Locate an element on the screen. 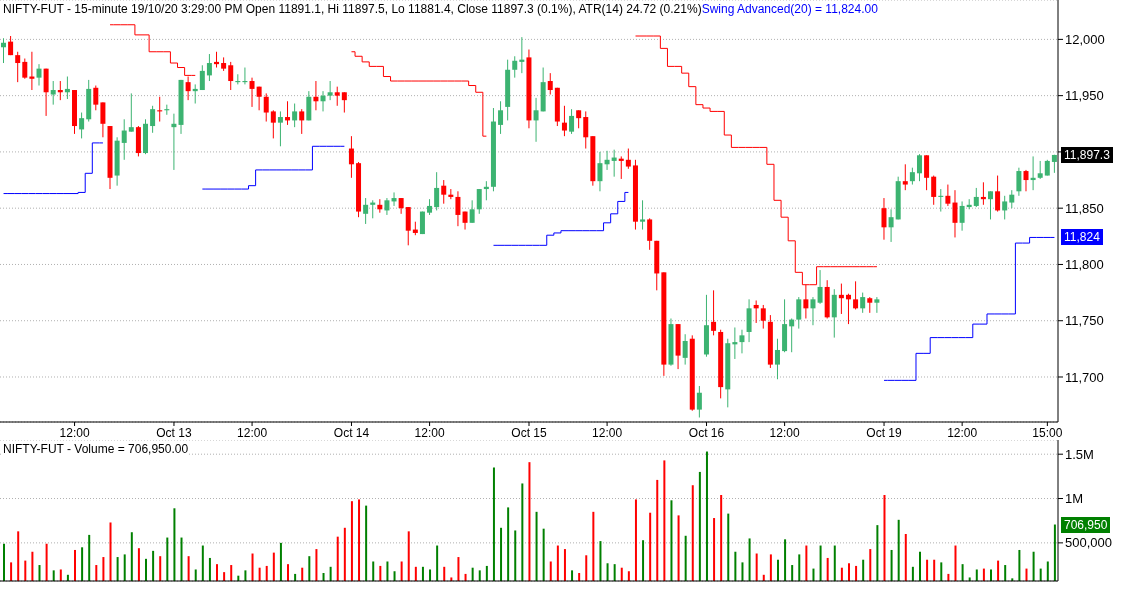  y-tick-label: 12,000 is located at coordinates (1085, 39).